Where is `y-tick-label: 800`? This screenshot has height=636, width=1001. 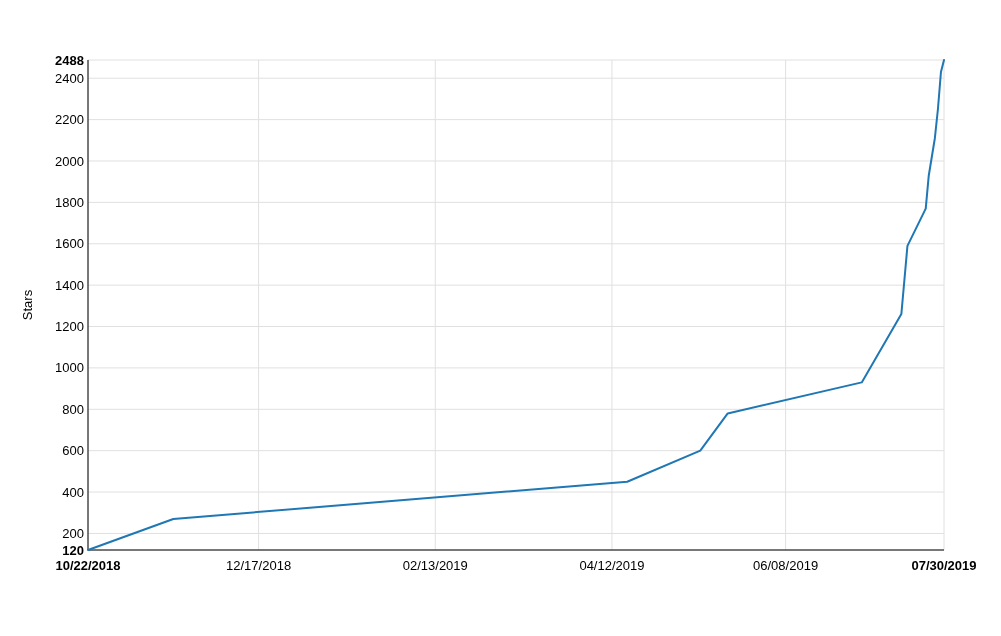 y-tick-label: 800 is located at coordinates (73, 409).